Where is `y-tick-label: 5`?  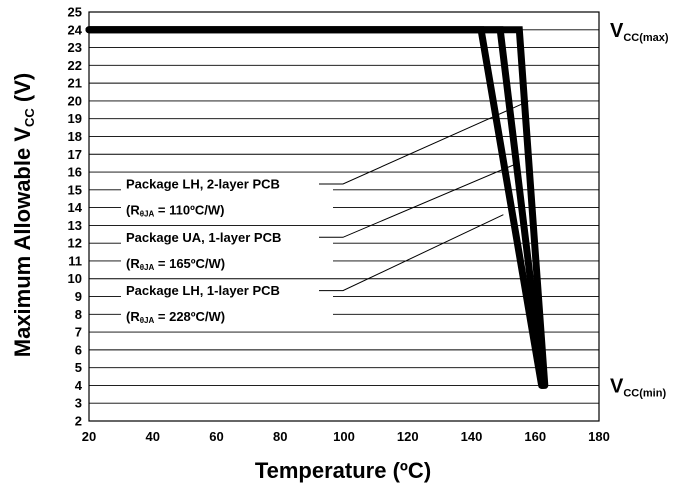
y-tick-label: 5 is located at coordinates (78, 367).